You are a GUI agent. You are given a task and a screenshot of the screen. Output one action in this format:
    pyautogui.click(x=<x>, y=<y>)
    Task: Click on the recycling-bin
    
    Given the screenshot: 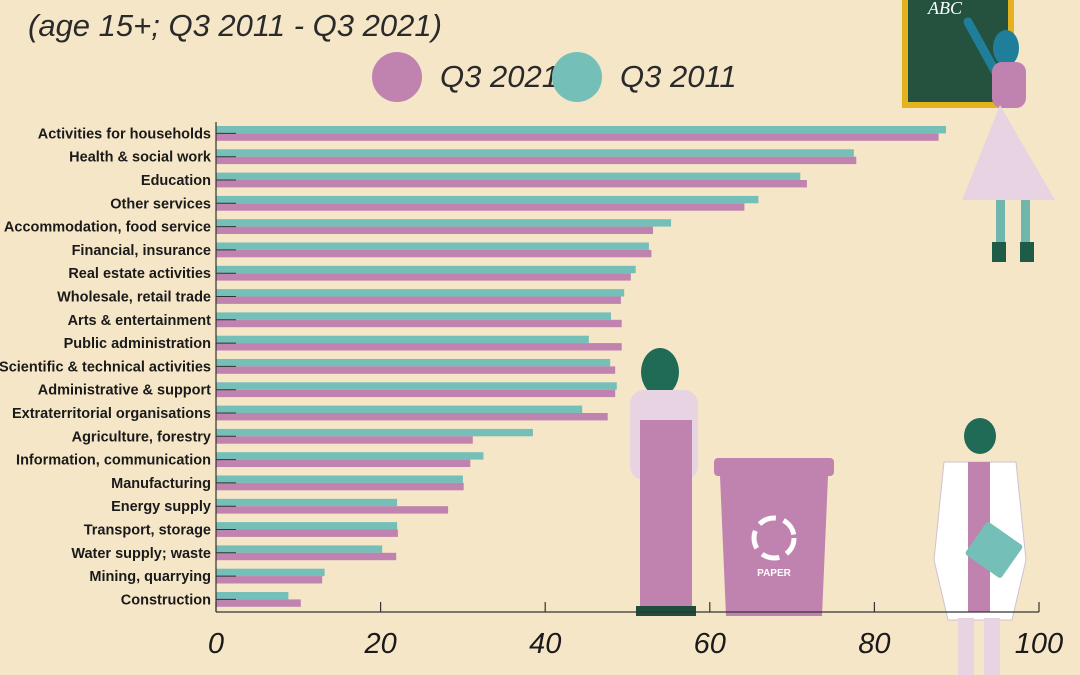 What is the action you would take?
    pyautogui.click(x=774, y=546)
    